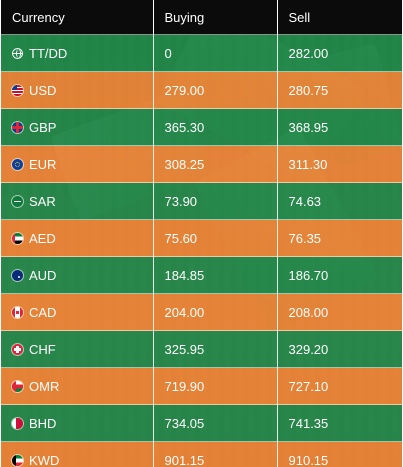  What do you see at coordinates (339, 423) in the screenshot?
I see `sell-rate-cell: 741.35` at bounding box center [339, 423].